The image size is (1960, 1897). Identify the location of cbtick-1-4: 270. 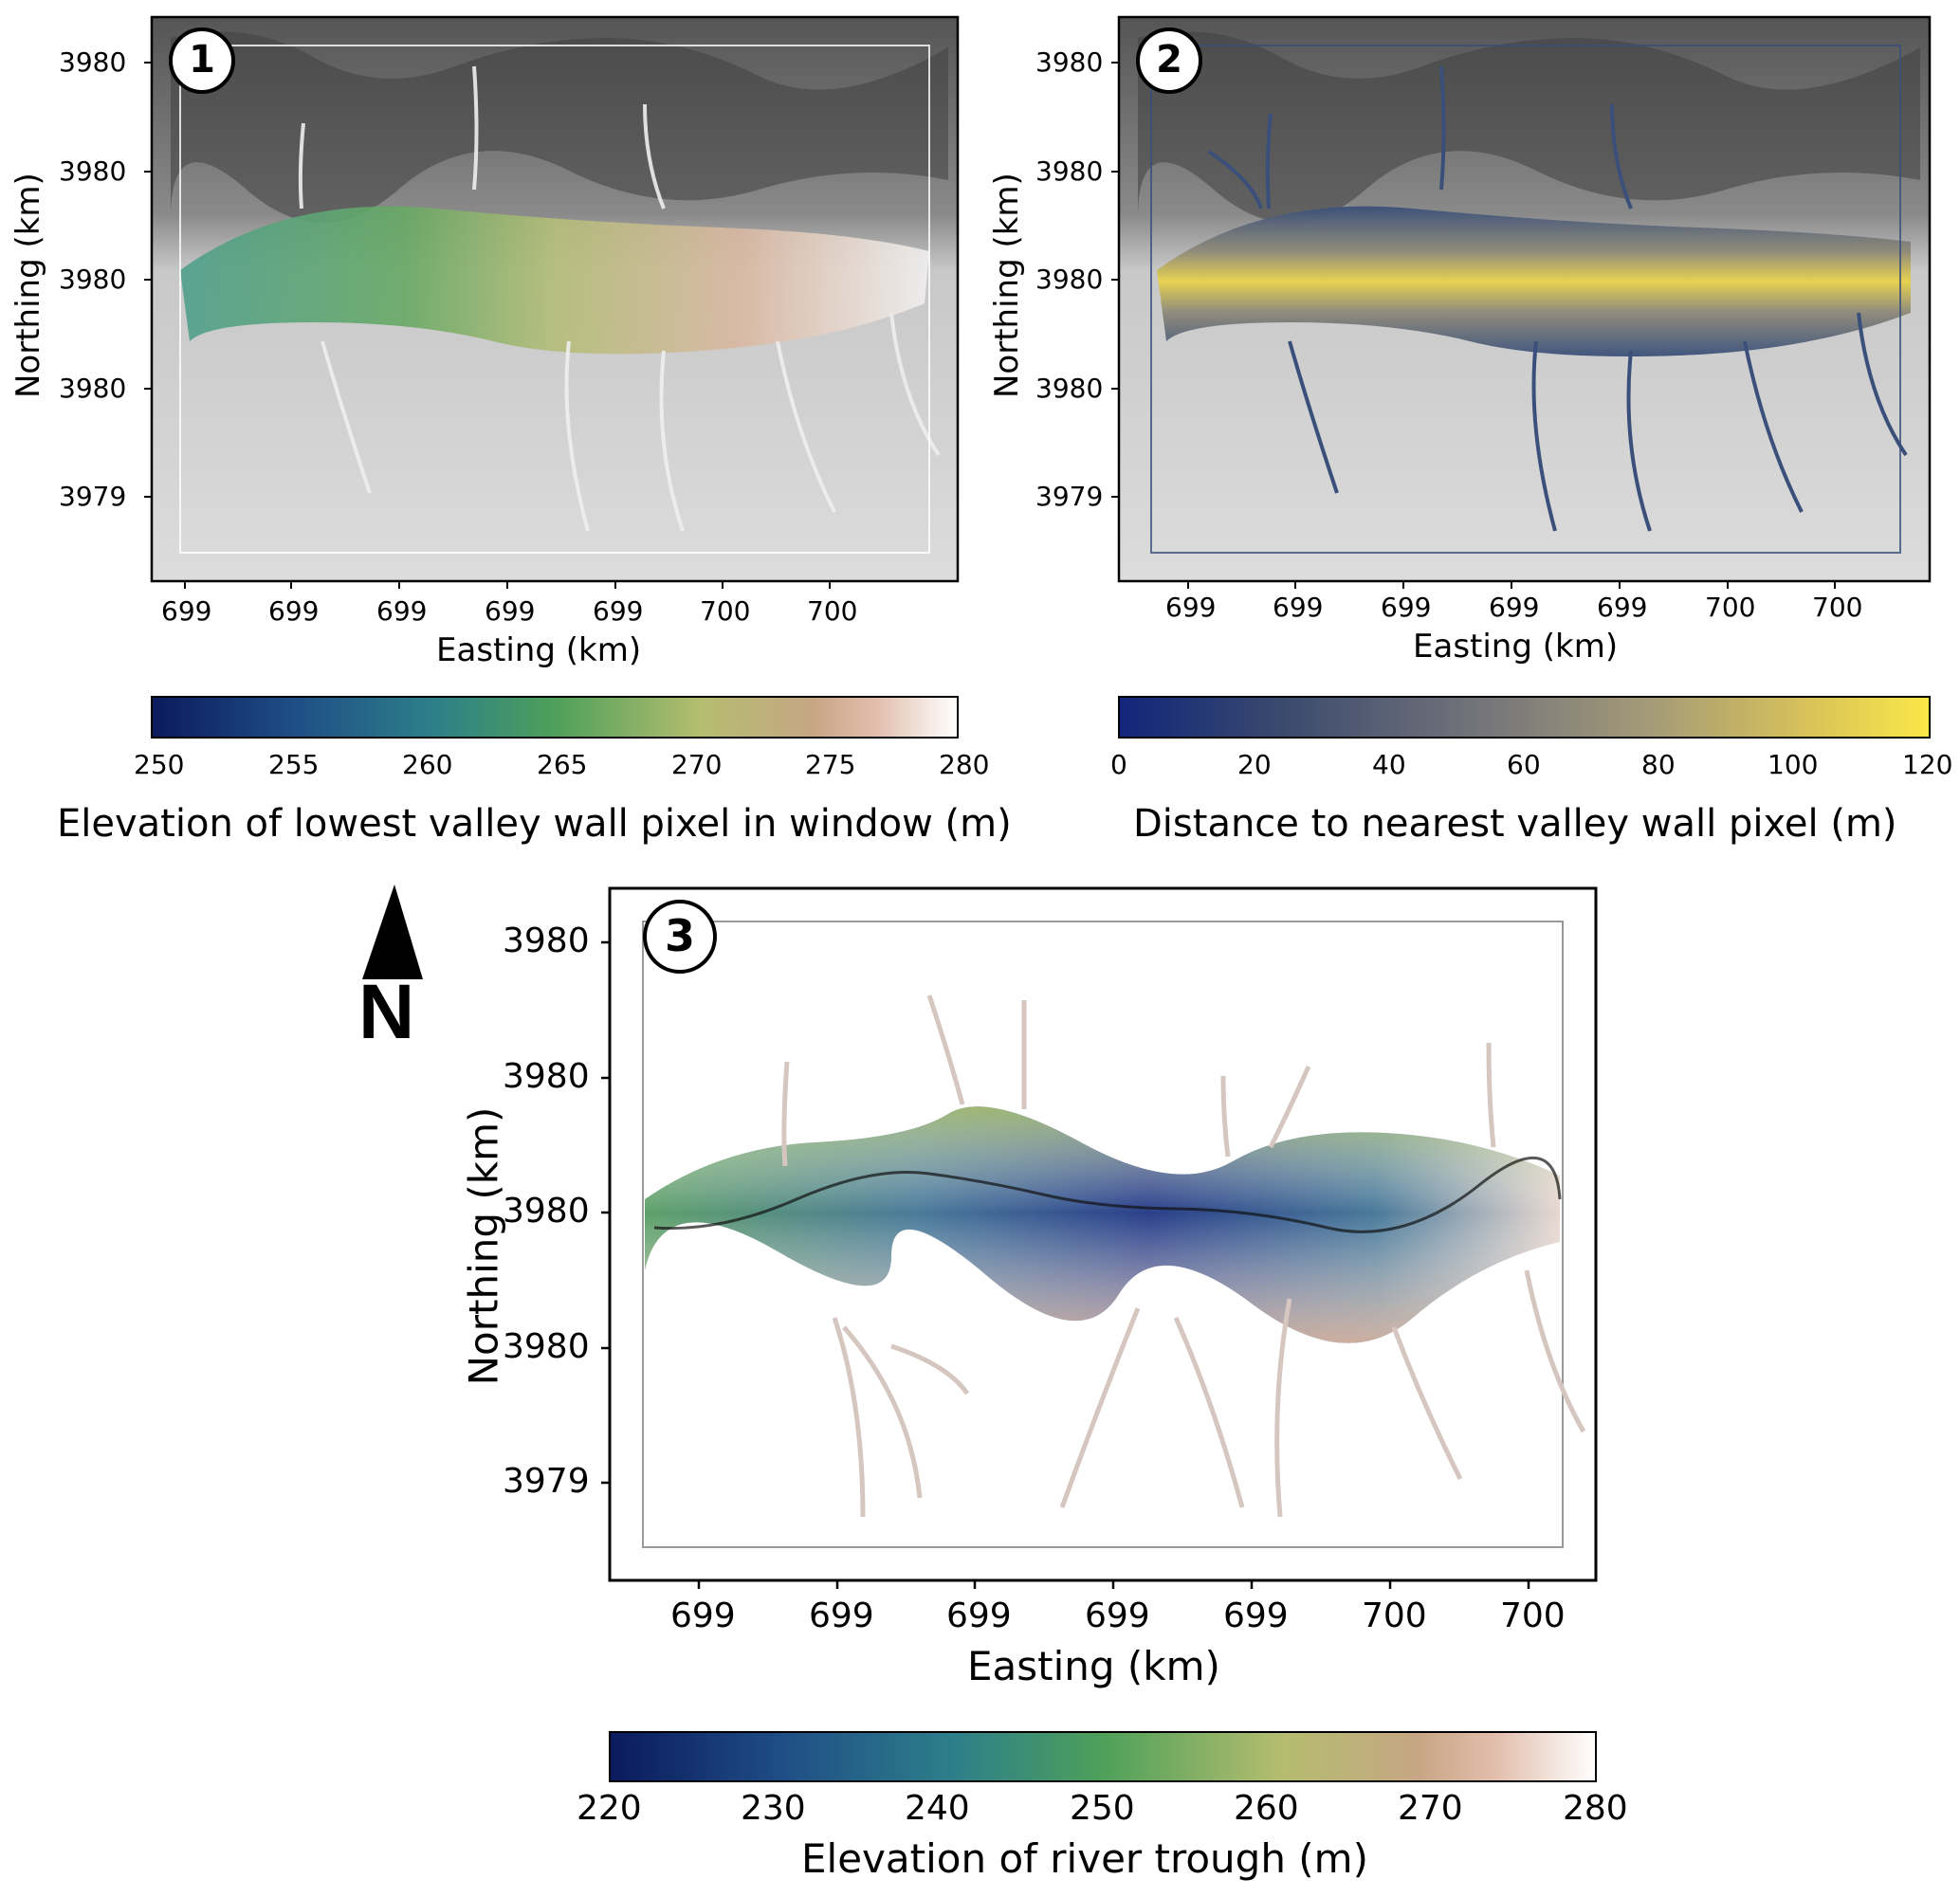
(697, 765).